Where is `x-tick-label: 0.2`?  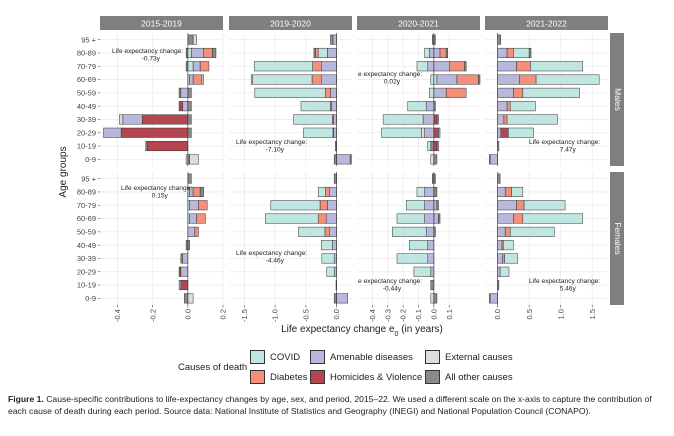 x-tick-label: 0.2 is located at coordinates (223, 314).